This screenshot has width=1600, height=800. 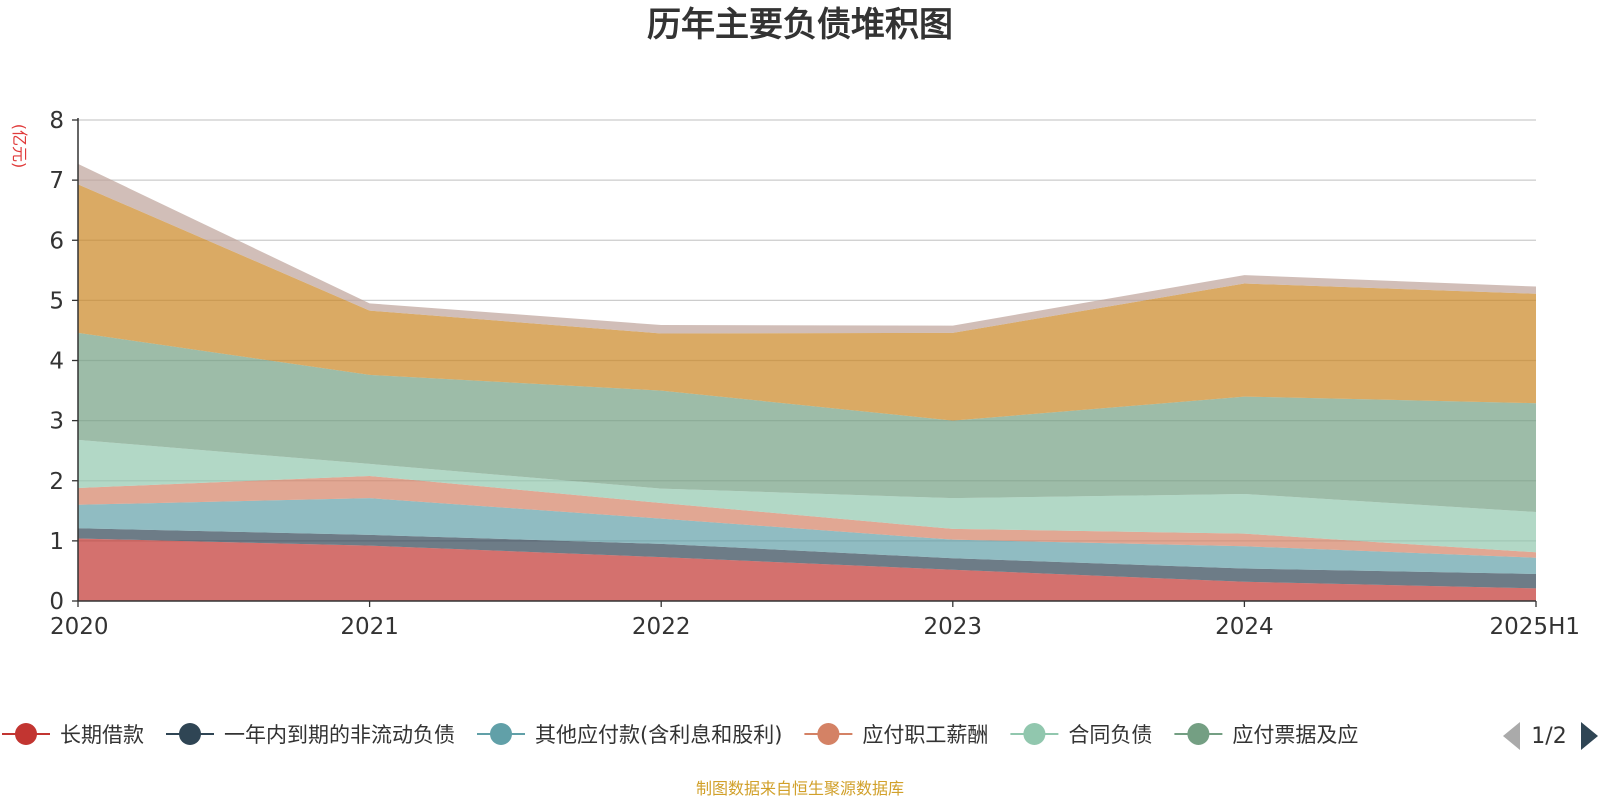 What do you see at coordinates (56, 542) in the screenshot?
I see `y-tick-label: 1` at bounding box center [56, 542].